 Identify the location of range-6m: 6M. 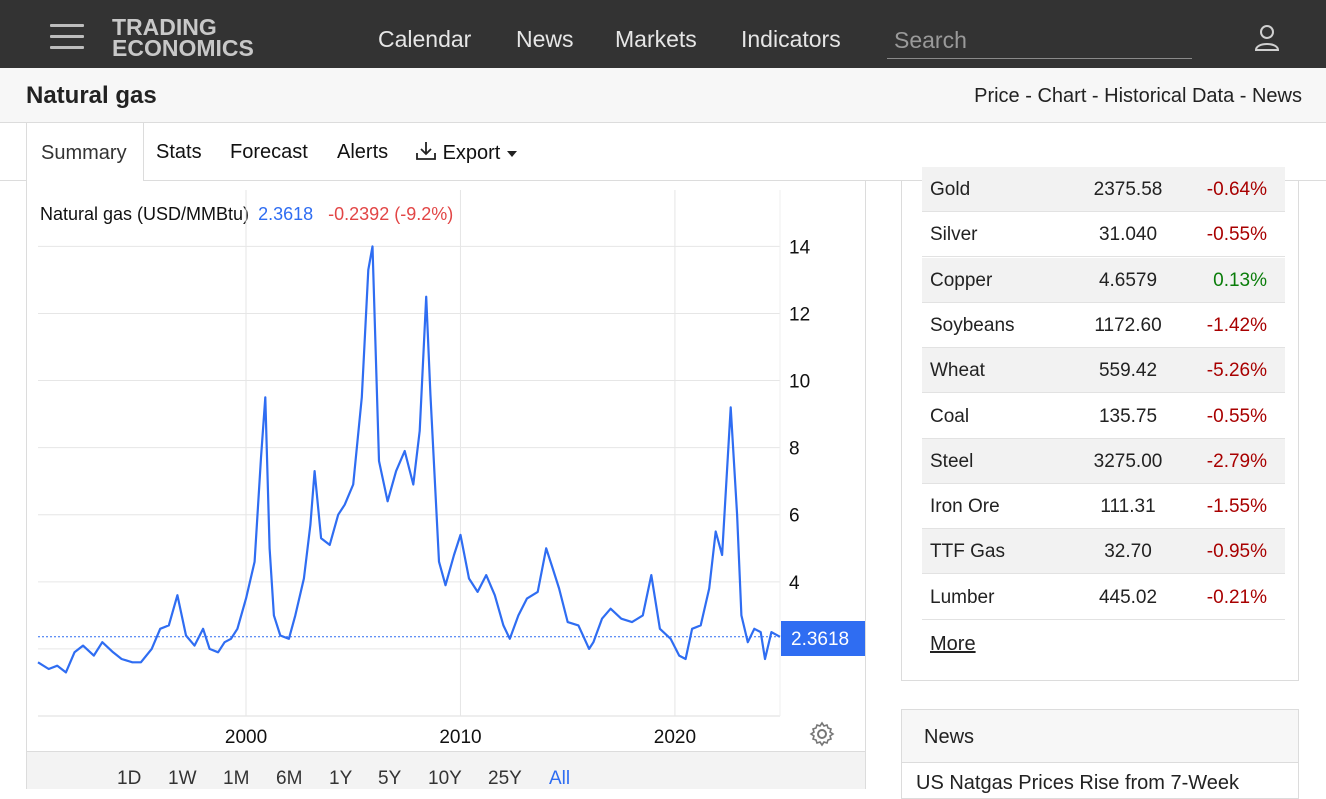
(289, 778).